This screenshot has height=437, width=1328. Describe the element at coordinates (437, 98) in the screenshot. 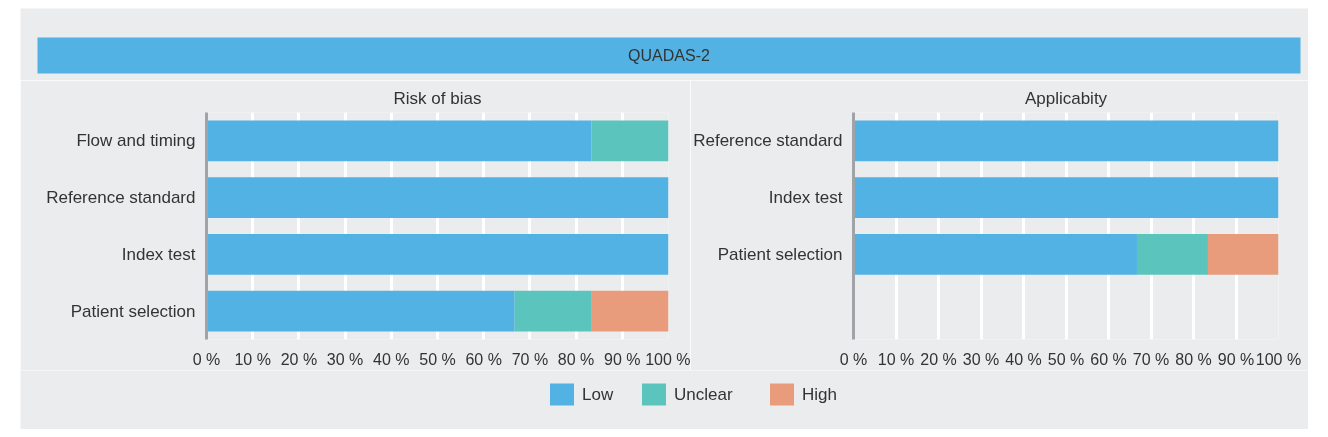

I see `chart-title: Risk of bias` at that location.